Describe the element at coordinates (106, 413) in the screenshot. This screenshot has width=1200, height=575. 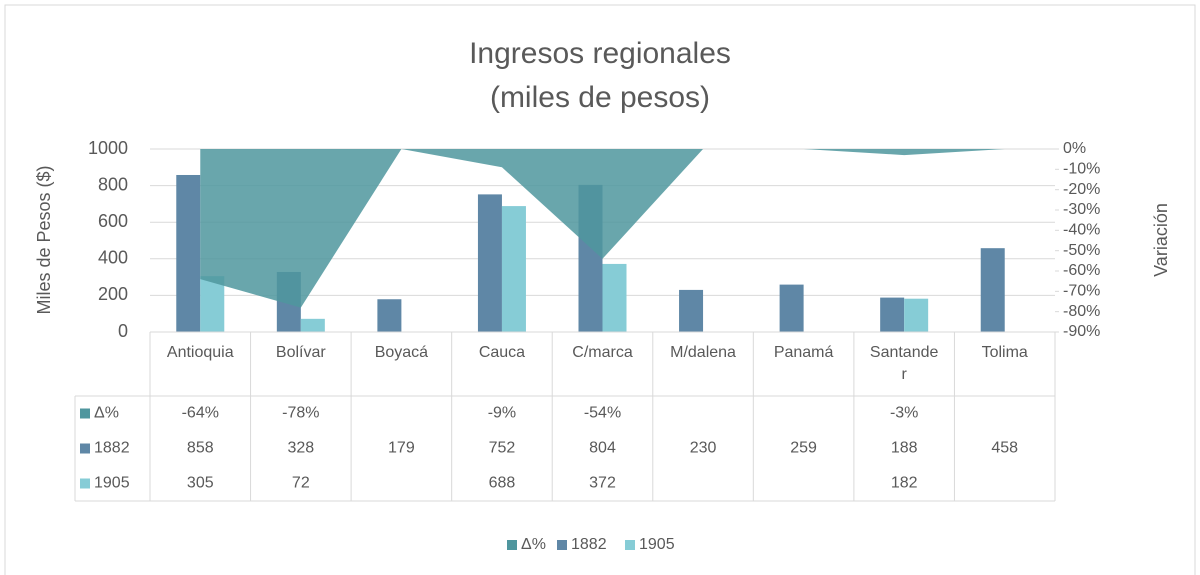
I see `table-row-label: Δ%` at that location.